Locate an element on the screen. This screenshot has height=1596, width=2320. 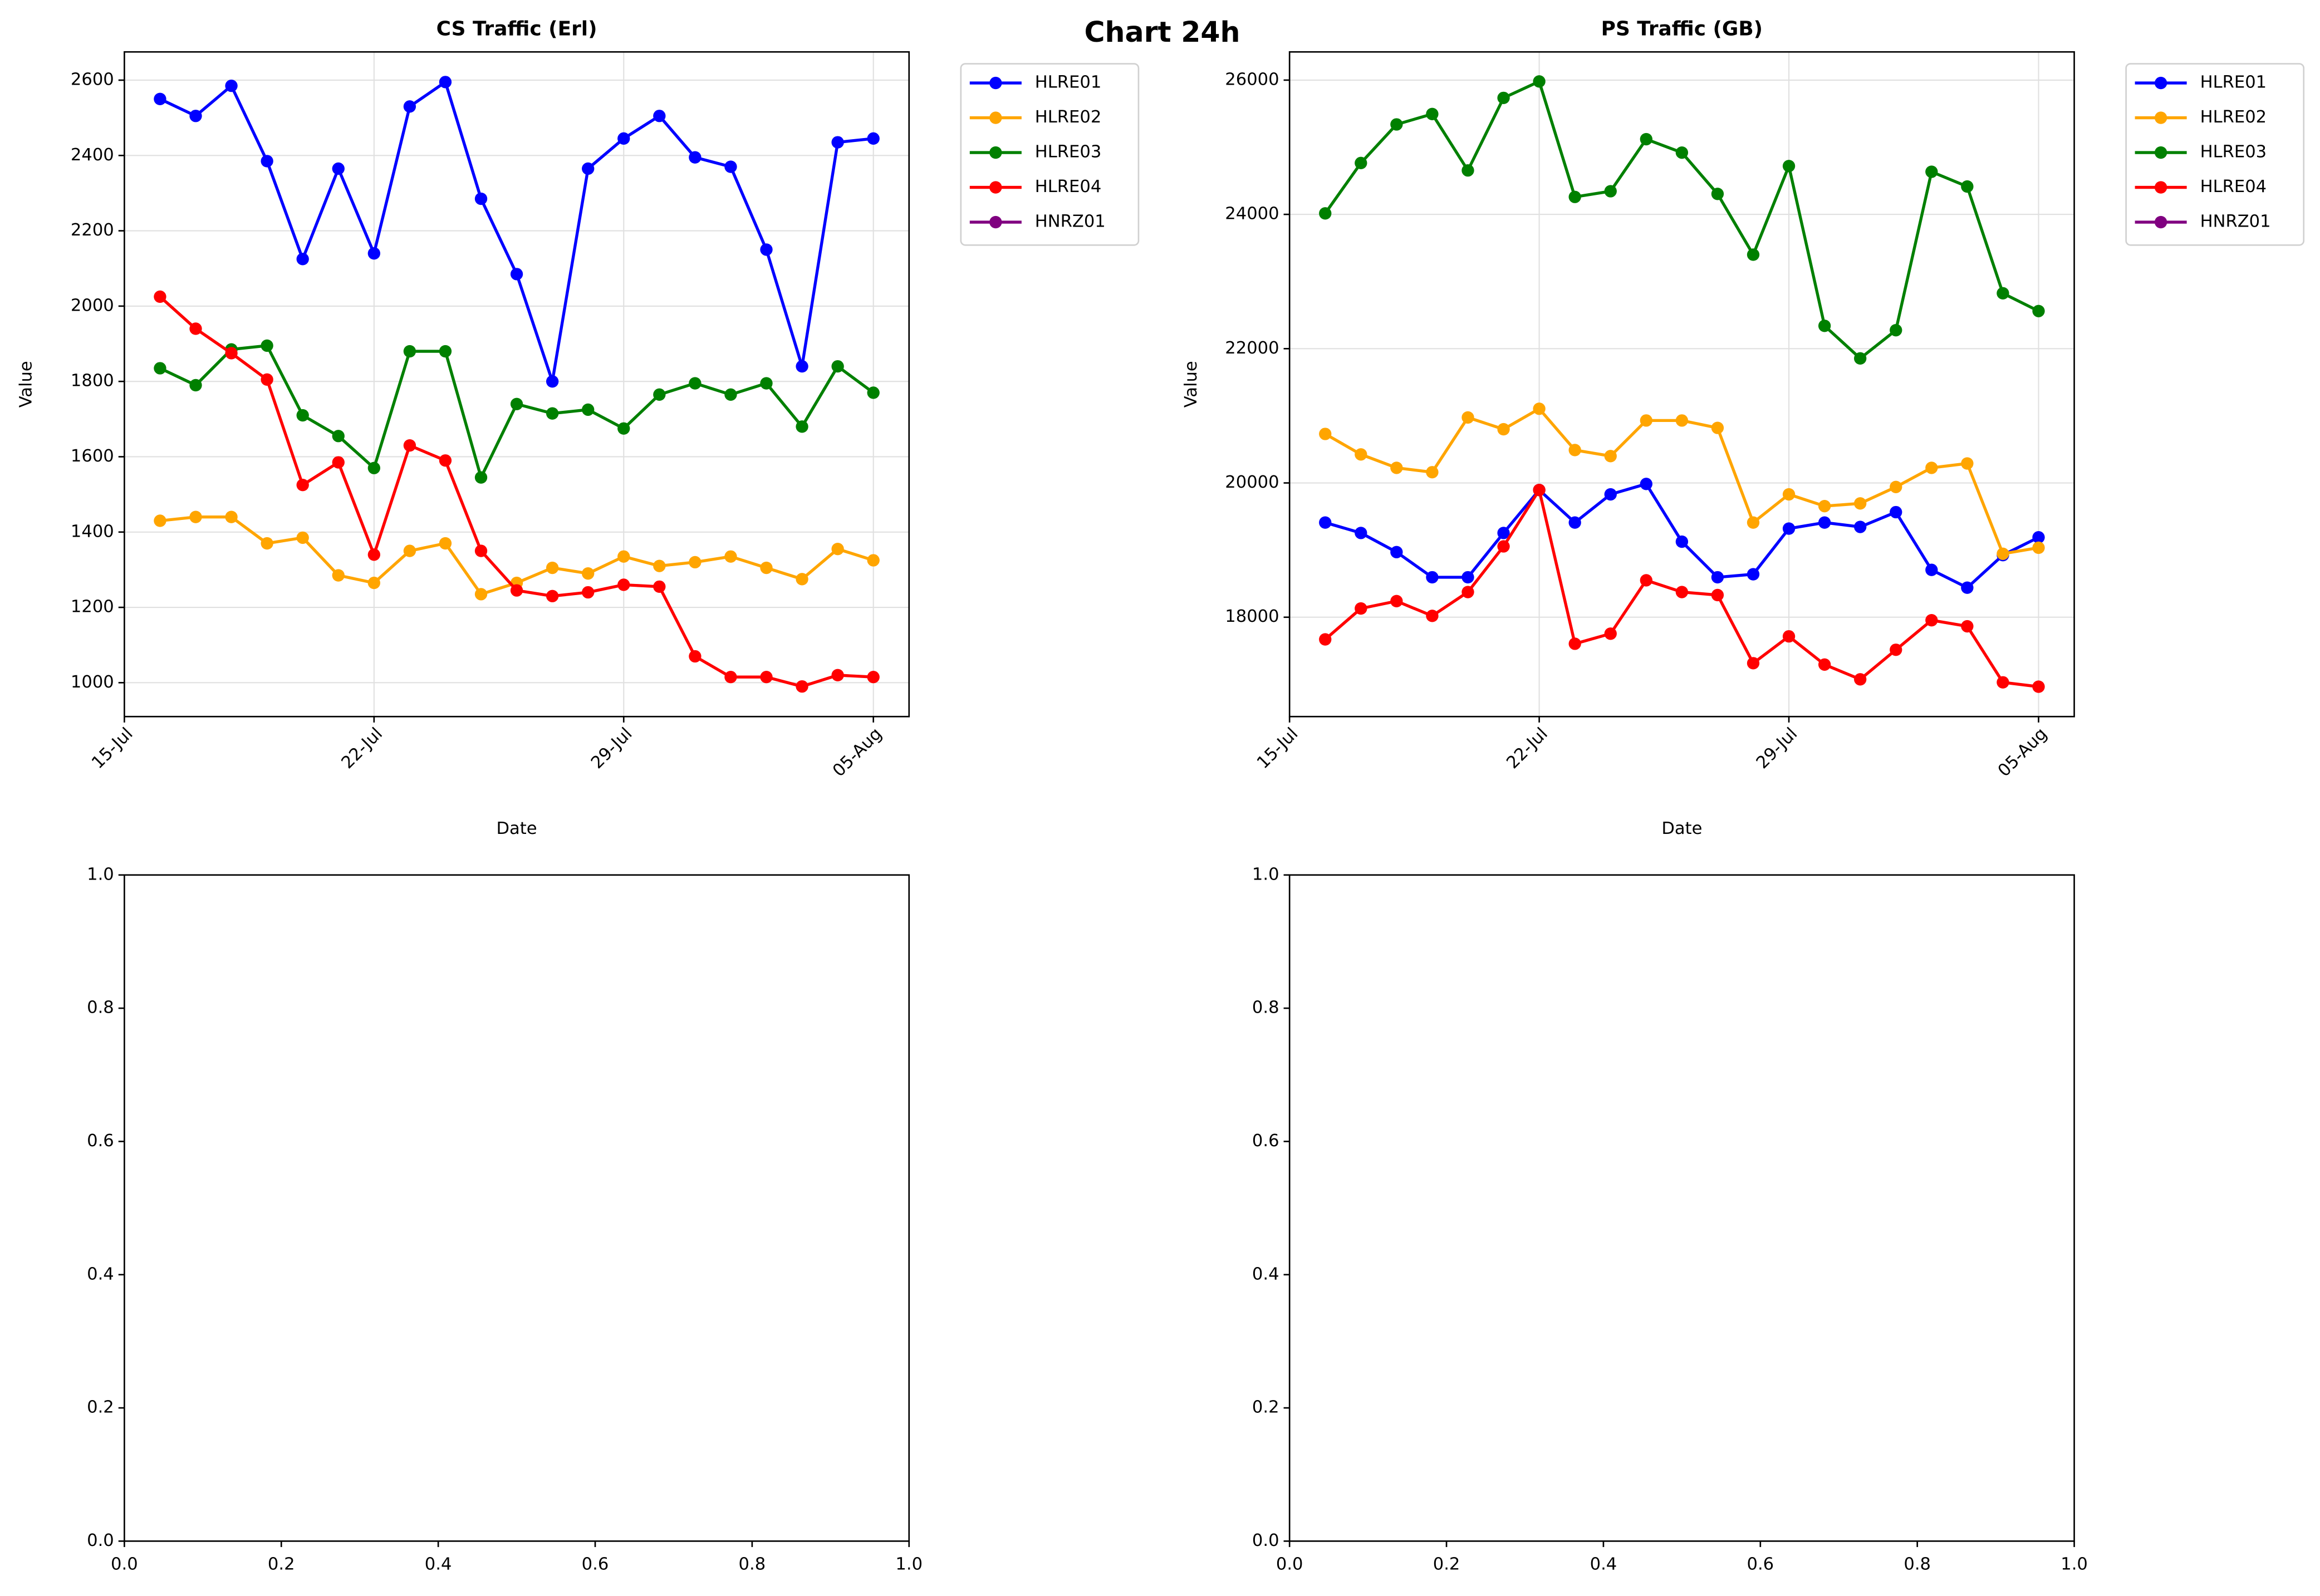
x-tick-label: 0.0 is located at coordinates (124, 1564).